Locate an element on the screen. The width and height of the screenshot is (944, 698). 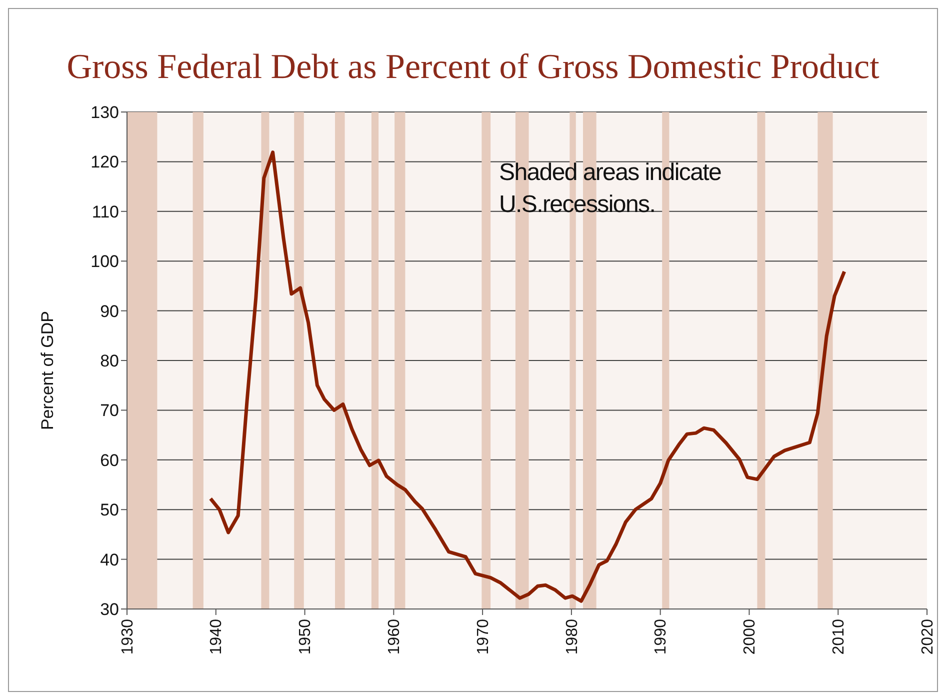
chart-title: Gross Federal Debt as Percent of Gross Domestic Product is located at coordinates (473, 67).